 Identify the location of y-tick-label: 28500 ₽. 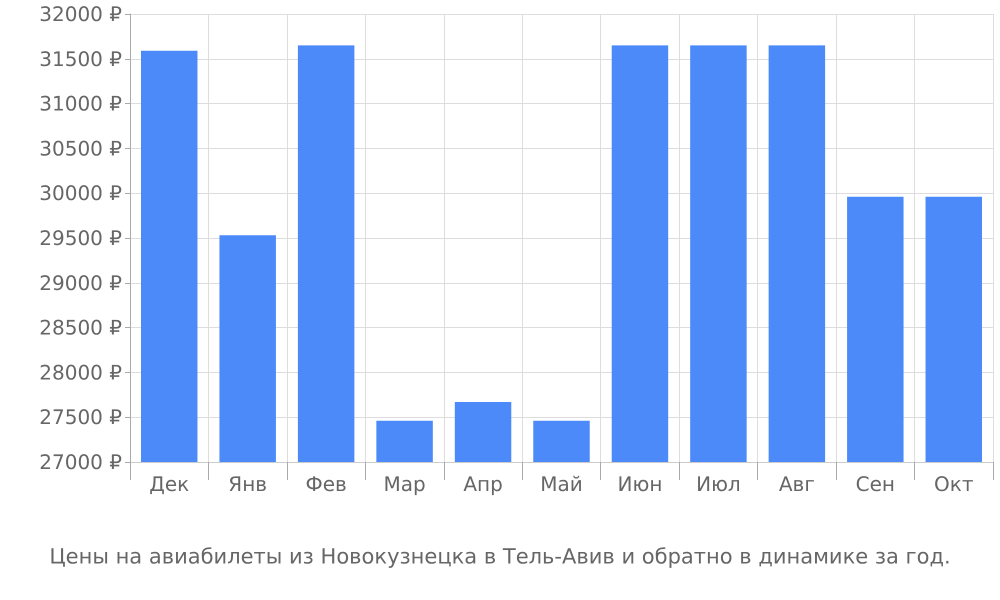
(80, 328).